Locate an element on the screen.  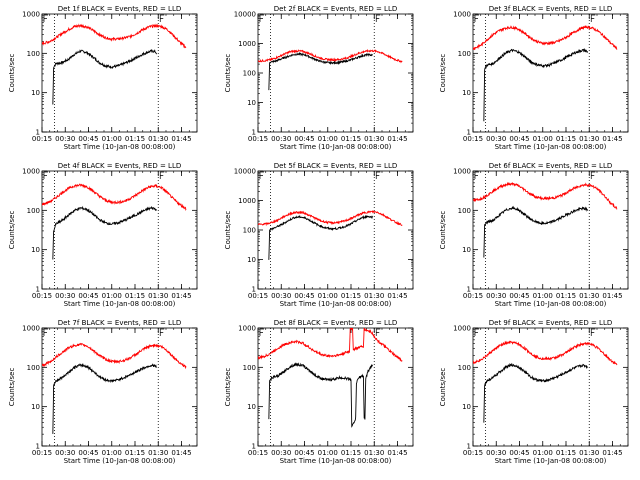
chart-title: Det 5f BLACK = Events, RED = LLD is located at coordinates (335, 166).